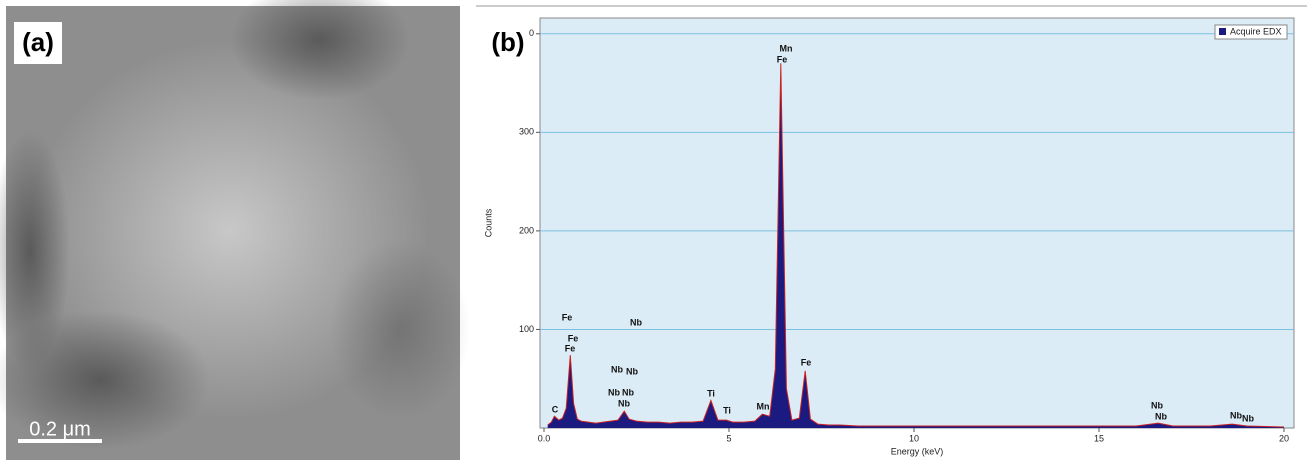 The height and width of the screenshot is (460, 1307). What do you see at coordinates (1099, 438) in the screenshot?
I see `x-tick-label: 15` at bounding box center [1099, 438].